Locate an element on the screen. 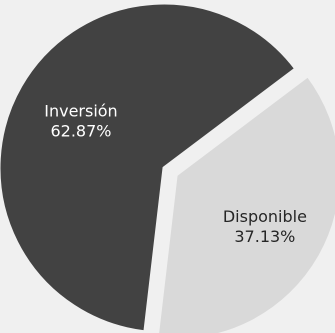  pie-label-value: 37.13% is located at coordinates (264, 236).